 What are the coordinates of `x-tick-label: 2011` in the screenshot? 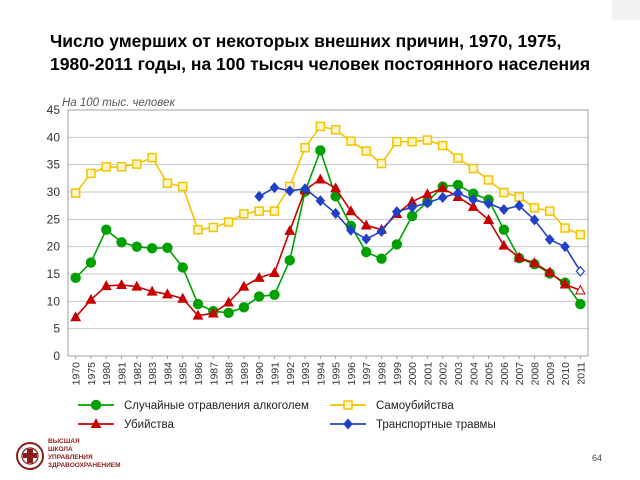 It's located at (581, 373).